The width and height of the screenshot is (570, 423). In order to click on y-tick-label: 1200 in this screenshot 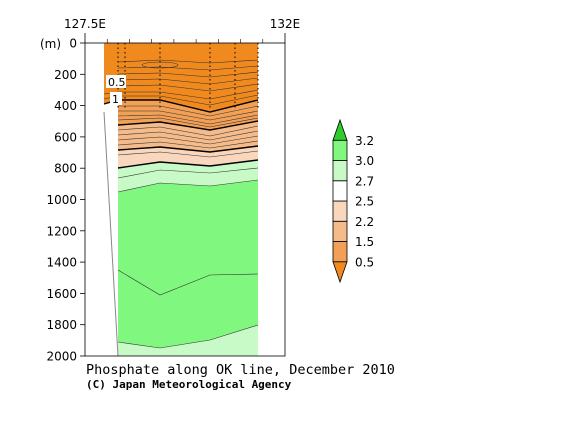, I will do `click(61, 231)`.